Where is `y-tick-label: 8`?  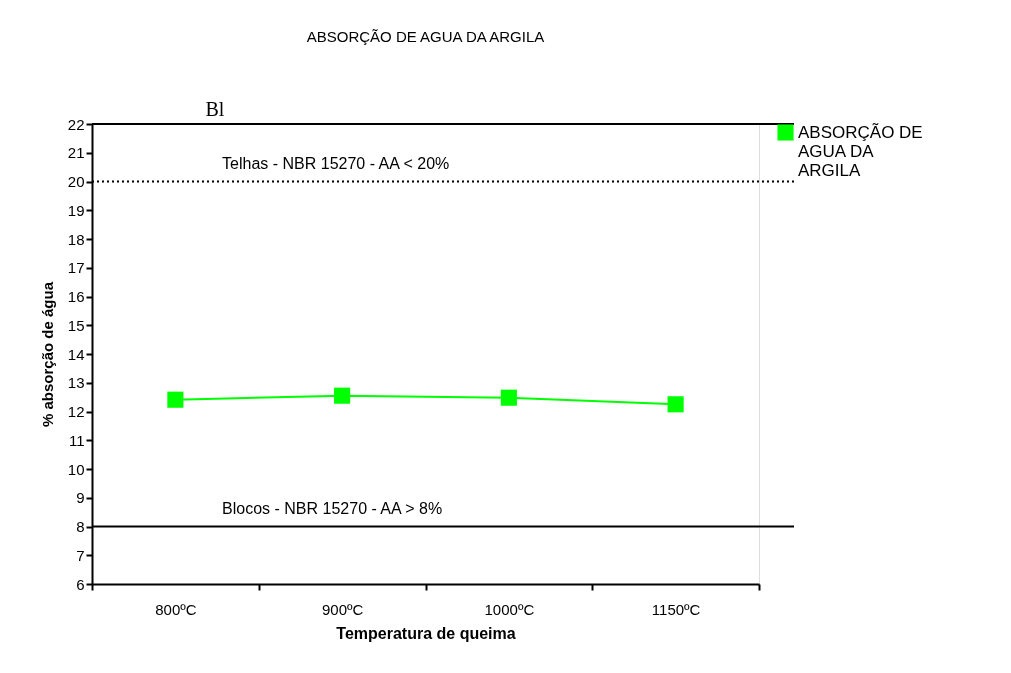 y-tick-label: 8 is located at coordinates (80, 526).